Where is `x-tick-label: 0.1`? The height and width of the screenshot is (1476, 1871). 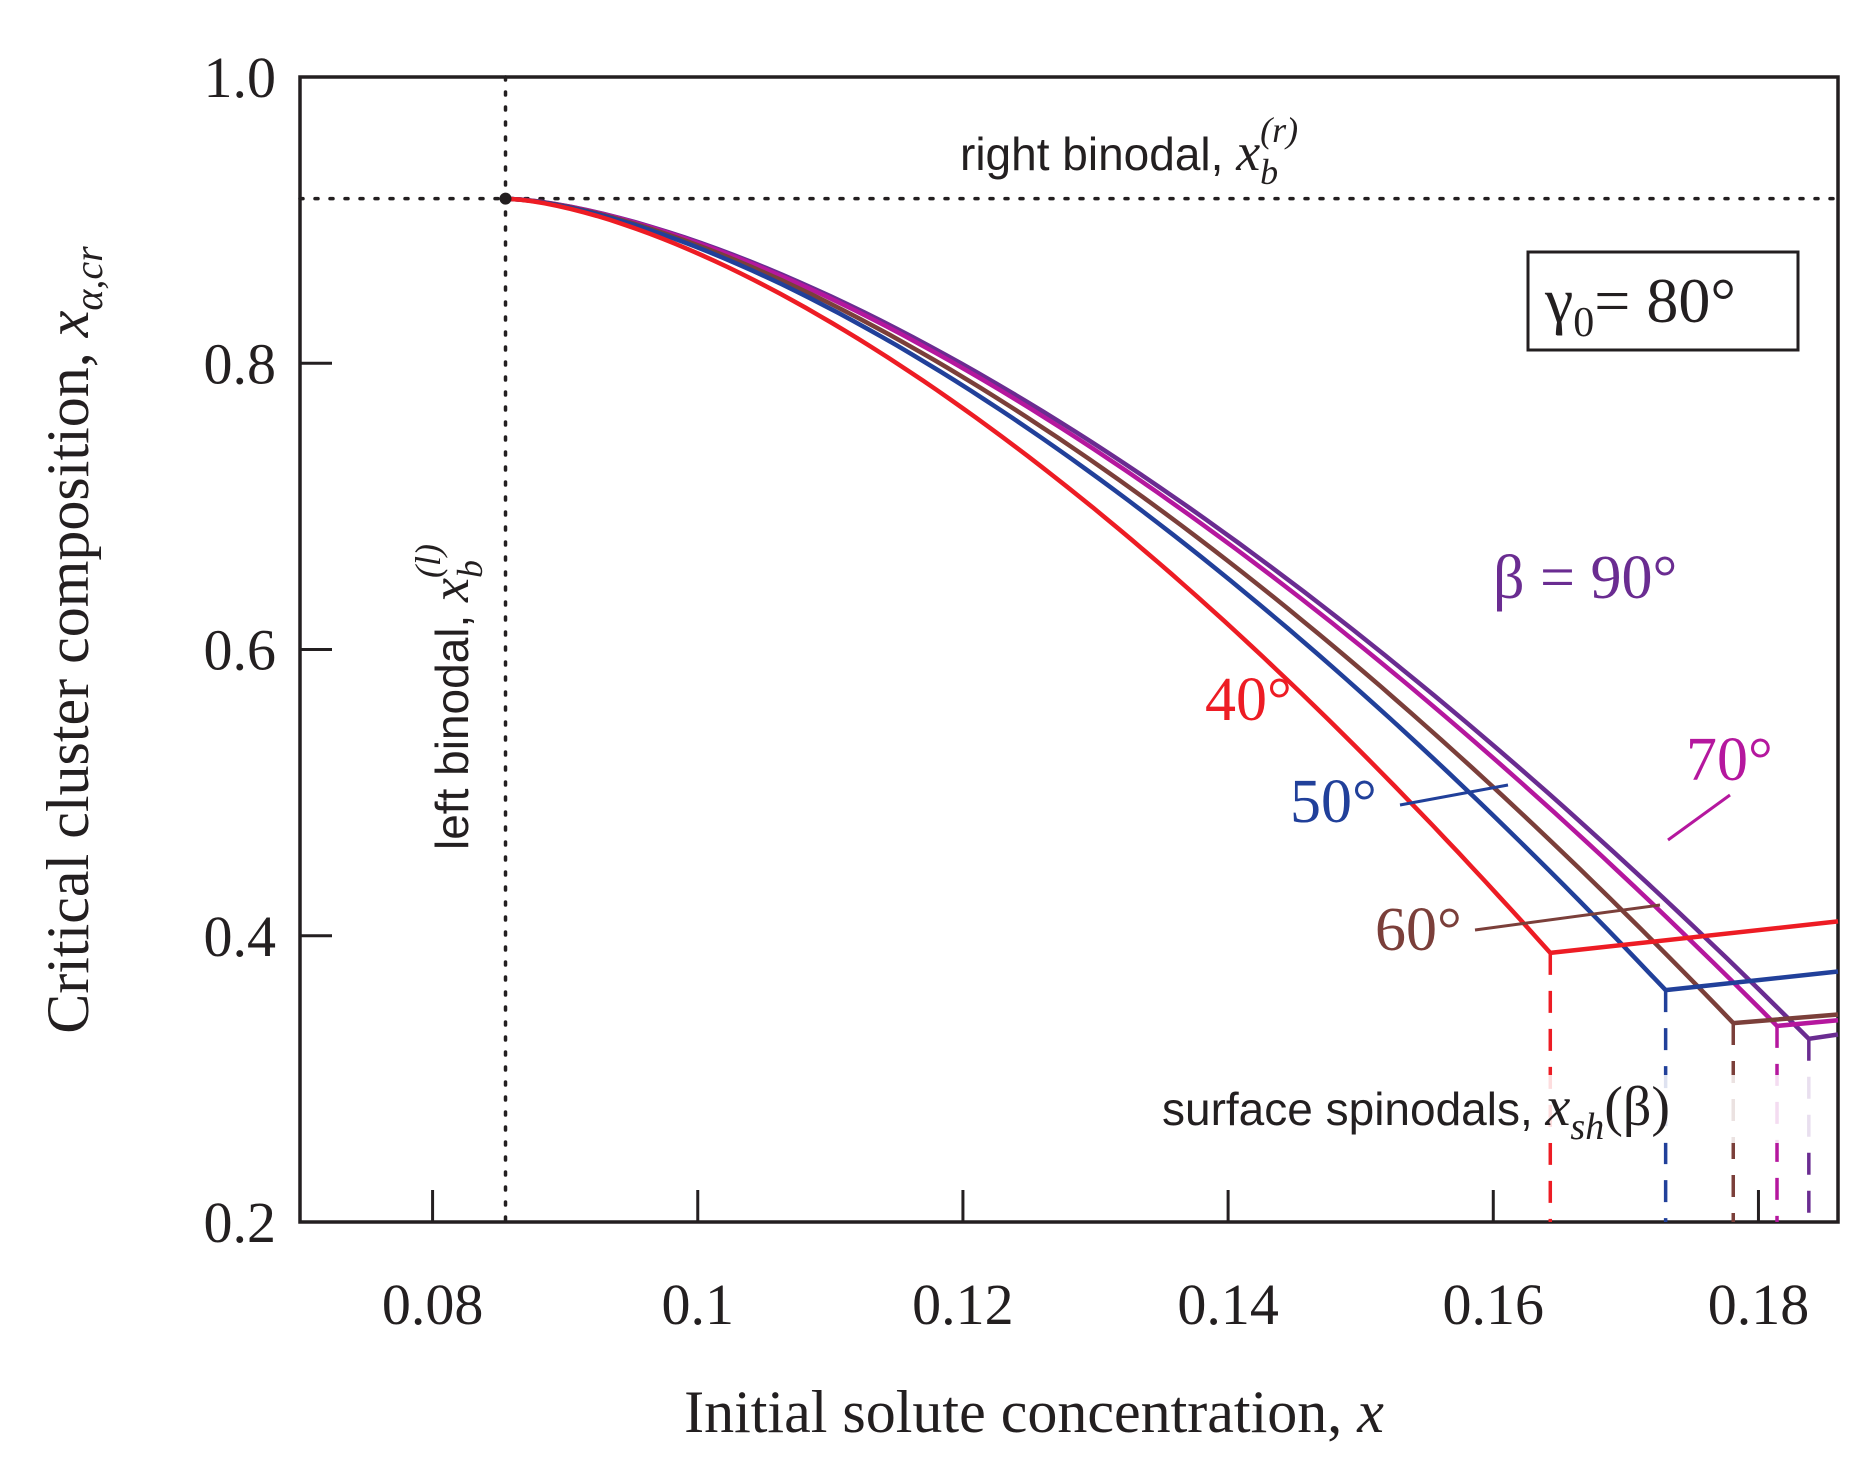
x-tick-label: 0.1 is located at coordinates (698, 1304).